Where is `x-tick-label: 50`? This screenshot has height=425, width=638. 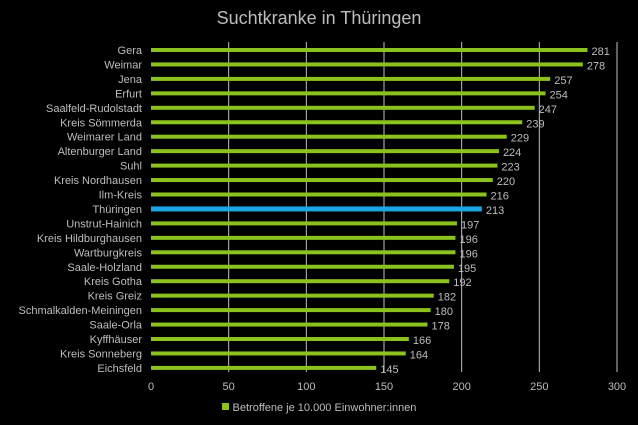
x-tick-label: 50 is located at coordinates (229, 387).